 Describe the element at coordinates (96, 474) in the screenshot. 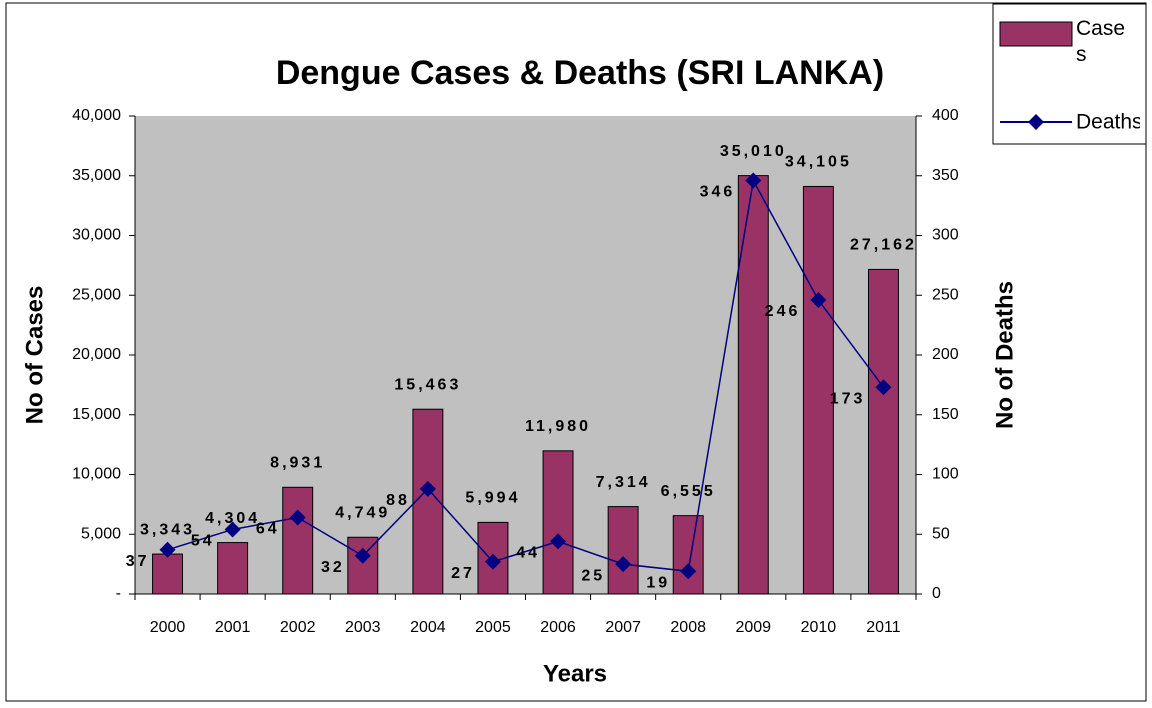

I see `y-tick-label: 10,000` at that location.